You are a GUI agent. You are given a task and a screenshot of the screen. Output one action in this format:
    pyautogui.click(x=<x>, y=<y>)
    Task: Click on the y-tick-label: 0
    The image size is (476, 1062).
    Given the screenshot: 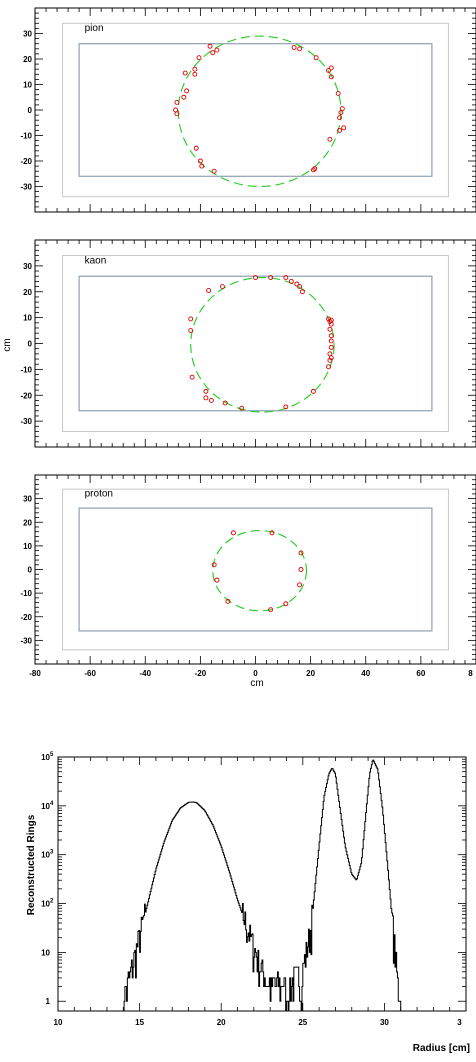 What is the action you would take?
    pyautogui.click(x=30, y=570)
    